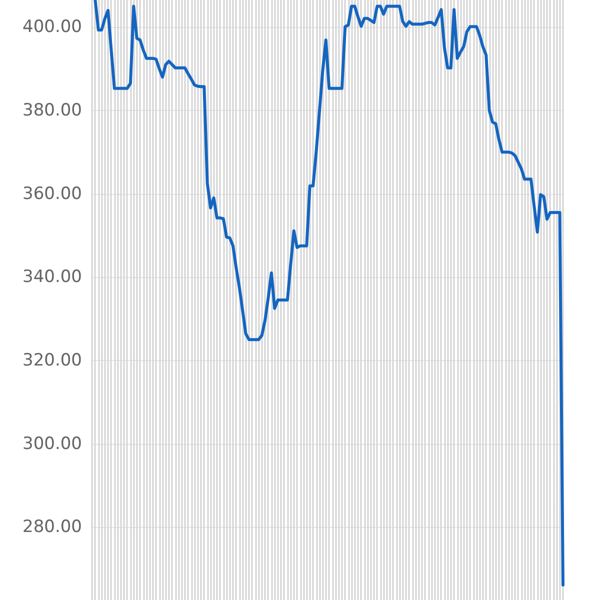 This screenshot has width=600, height=600. What do you see at coordinates (52, 194) in the screenshot?
I see `y-tick-label: 360.00` at bounding box center [52, 194].